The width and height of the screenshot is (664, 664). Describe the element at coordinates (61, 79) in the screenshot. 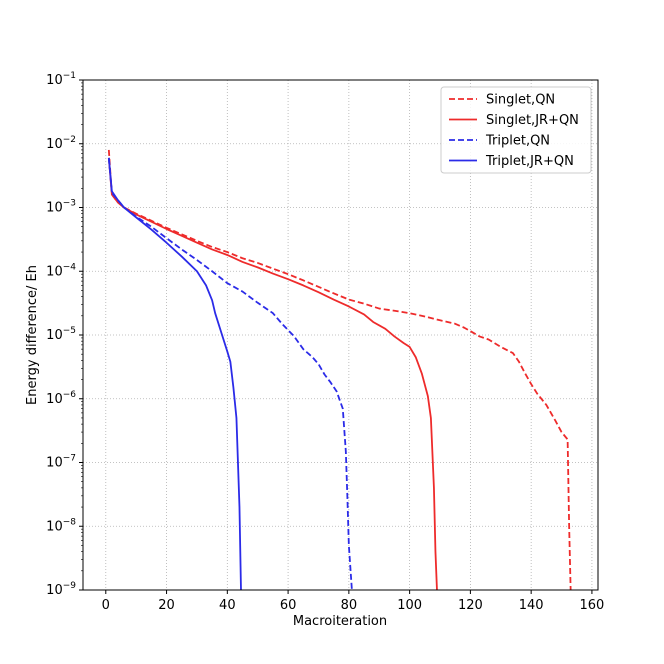

I see `y-tick-label: 10⁻¹` at that location.